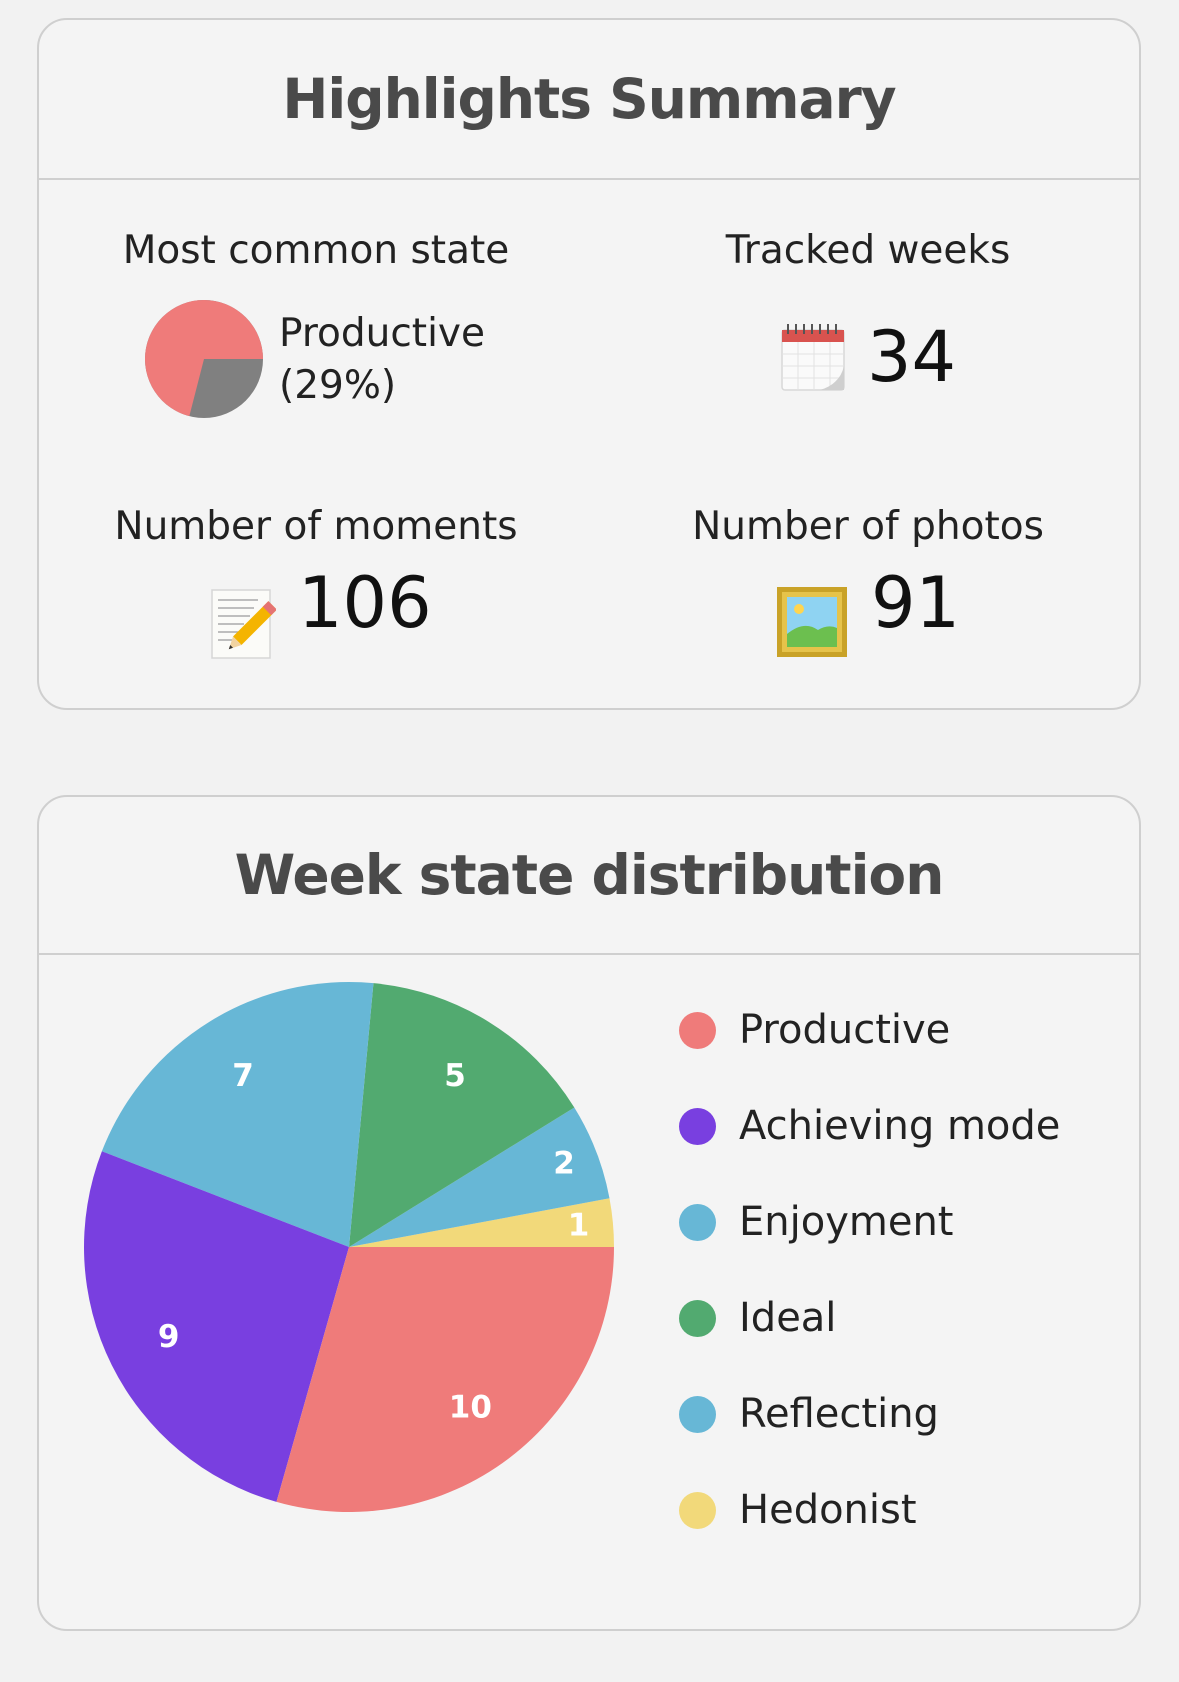 Image resolution: width=1179 pixels, height=1682 pixels. Describe the element at coordinates (316, 526) in the screenshot. I see `number-of-moments-label: Number of moments` at that location.